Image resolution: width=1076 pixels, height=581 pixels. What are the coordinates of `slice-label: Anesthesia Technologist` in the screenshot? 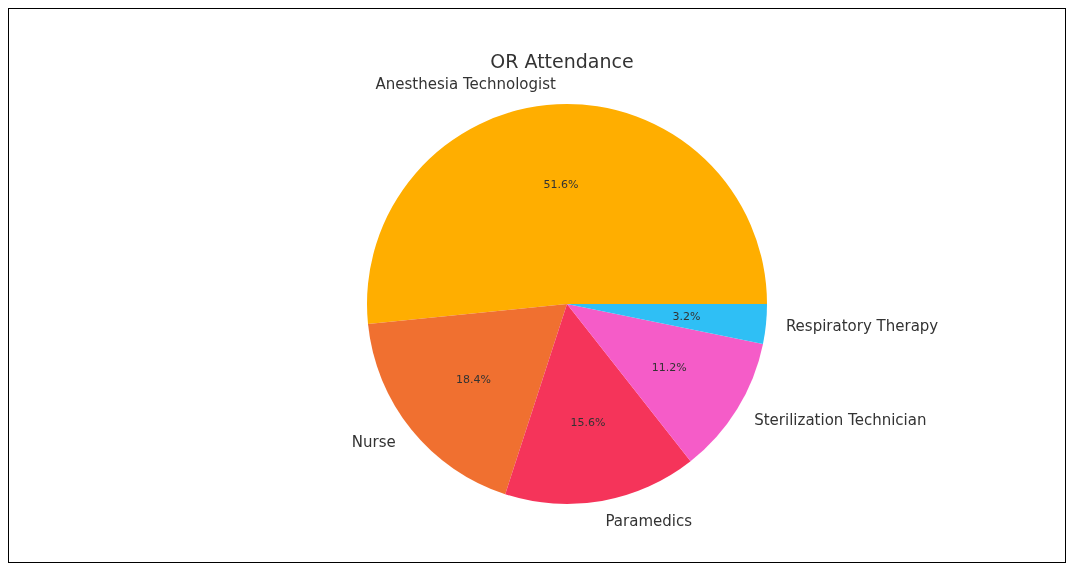 It's located at (466, 84).